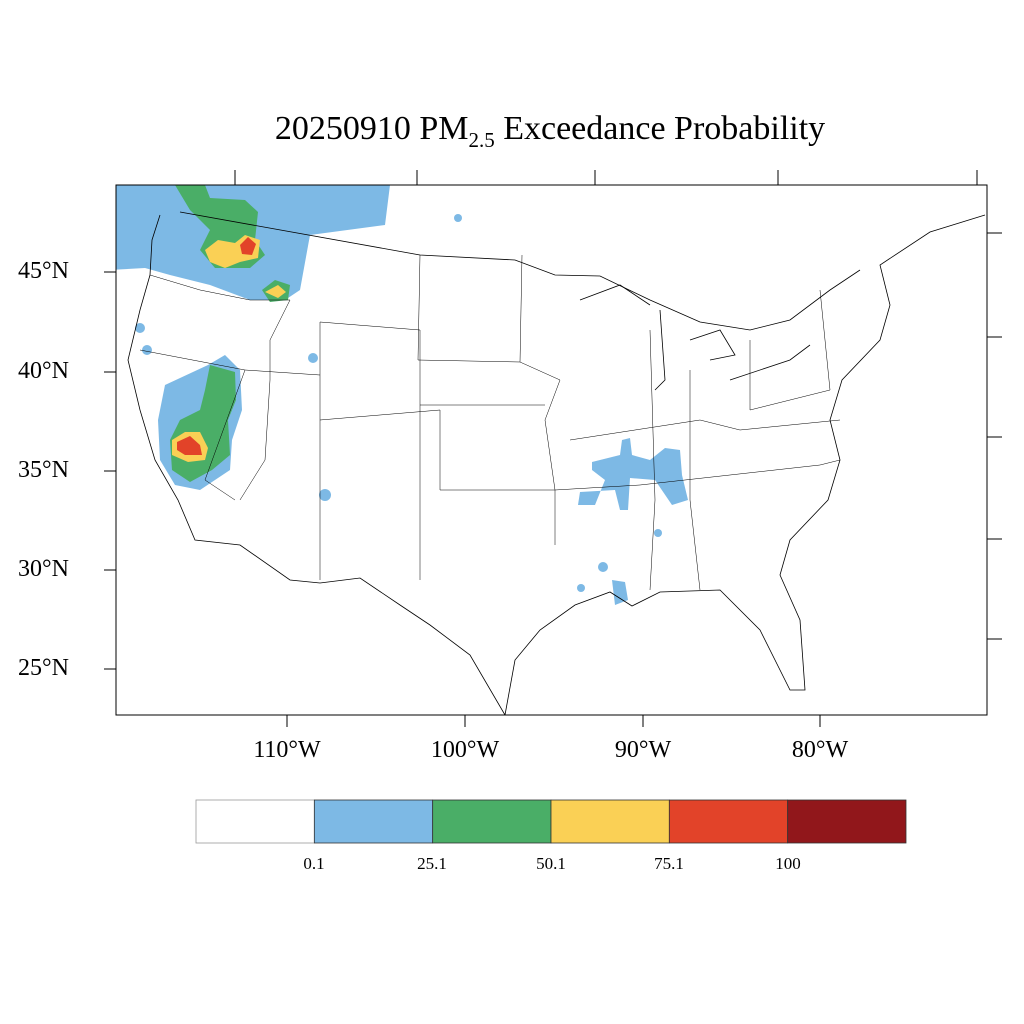  What do you see at coordinates (432, 863) in the screenshot?
I see `colorbar-label: 25.1` at bounding box center [432, 863].